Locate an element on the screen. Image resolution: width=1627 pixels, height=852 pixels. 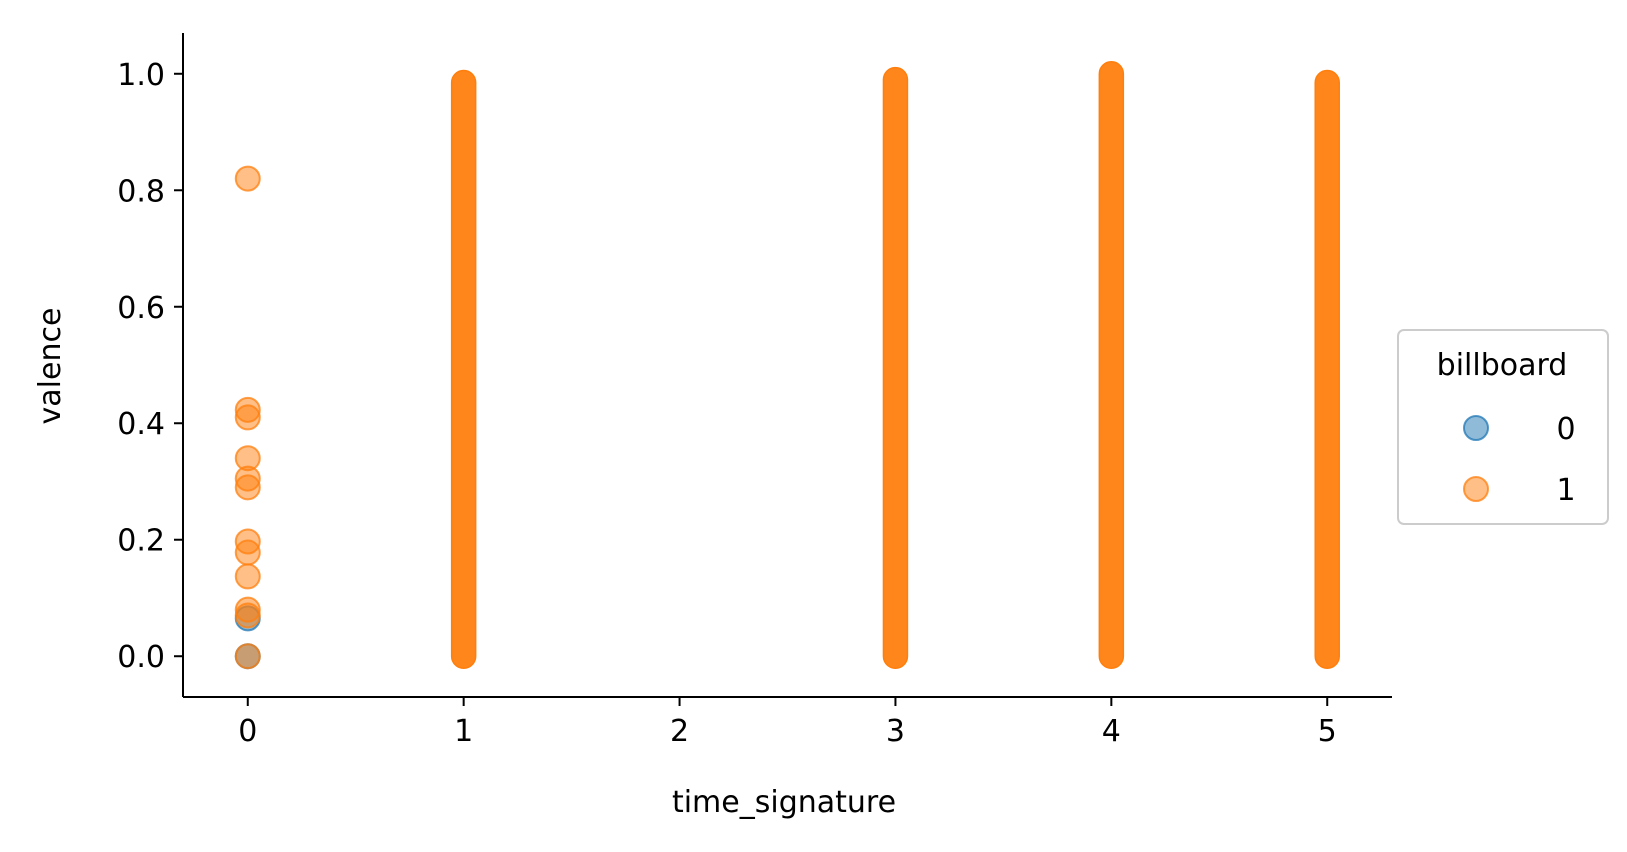
legend-frame is located at coordinates (1503, 427).